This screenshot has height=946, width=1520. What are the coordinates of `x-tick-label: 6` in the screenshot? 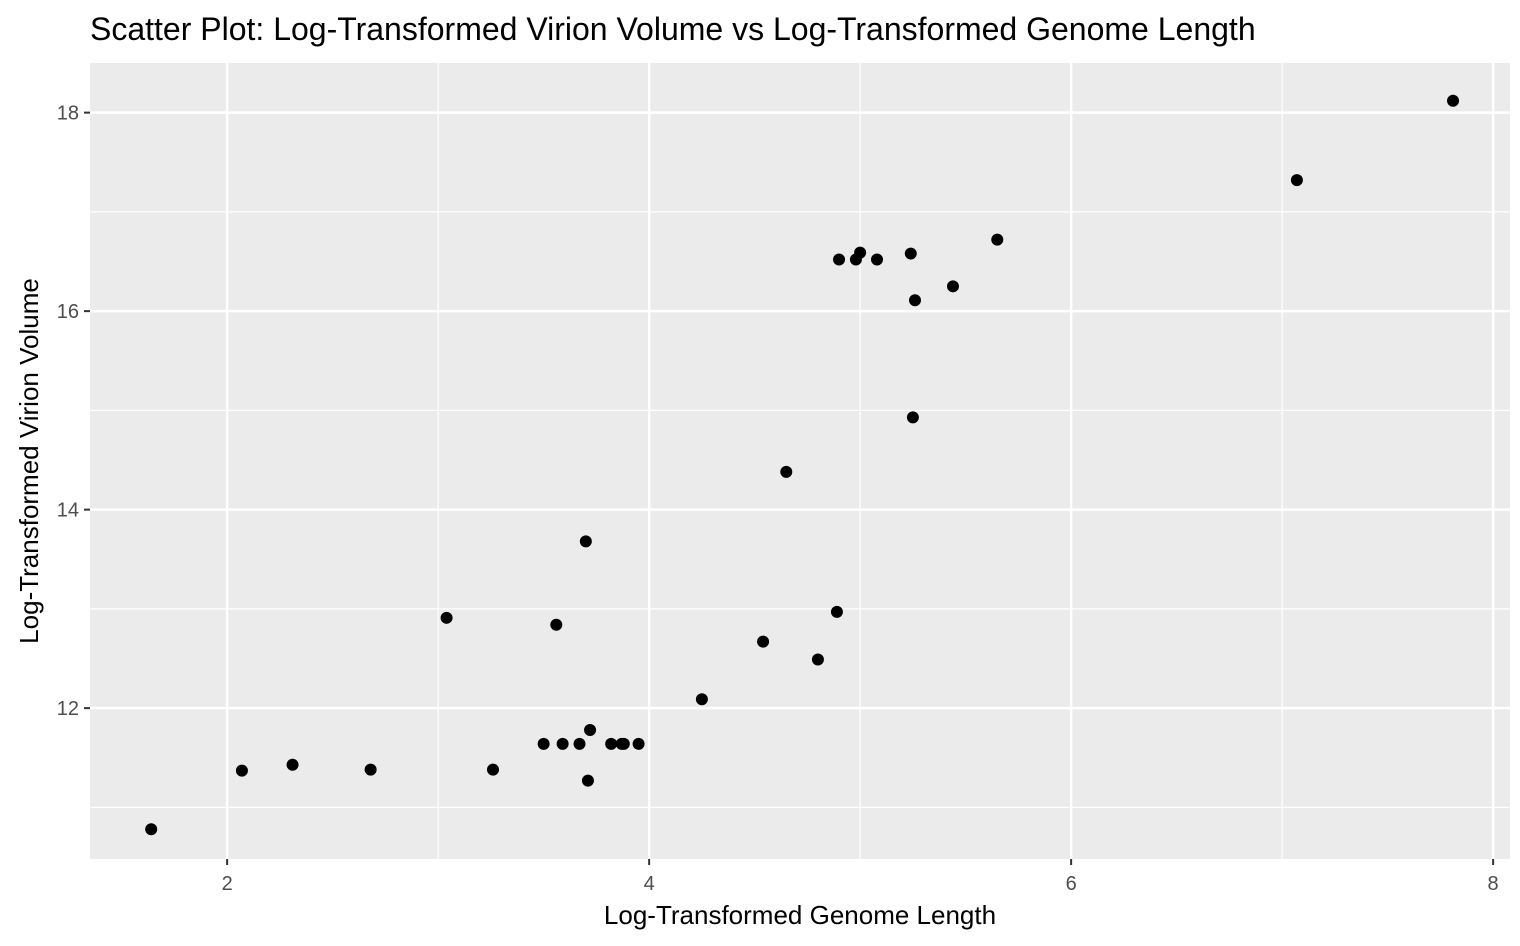 It's located at (1071, 884).